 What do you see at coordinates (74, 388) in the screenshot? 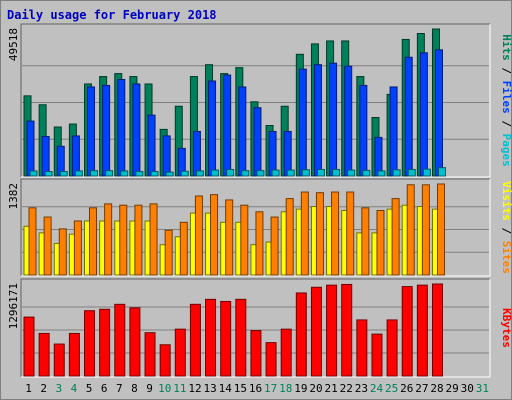
I see `day-label: 4` at bounding box center [74, 388].